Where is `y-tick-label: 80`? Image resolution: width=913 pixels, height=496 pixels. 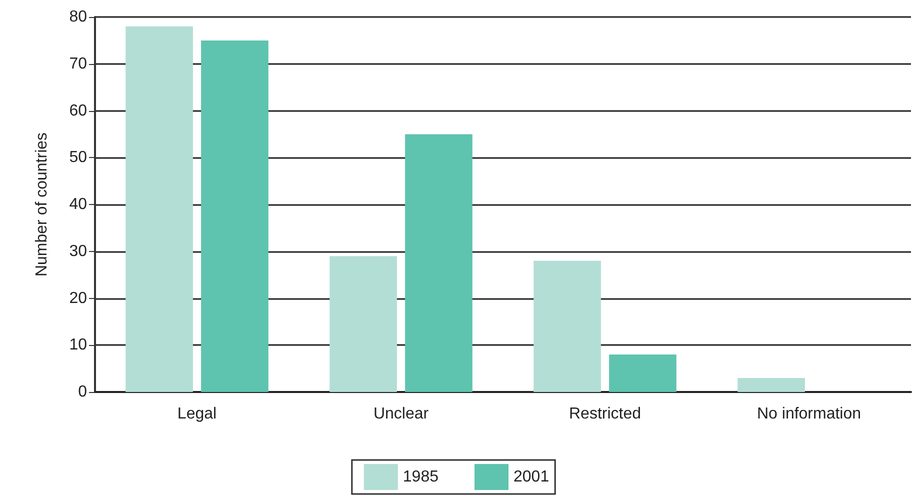 y-tick-label: 80 is located at coordinates (78, 17).